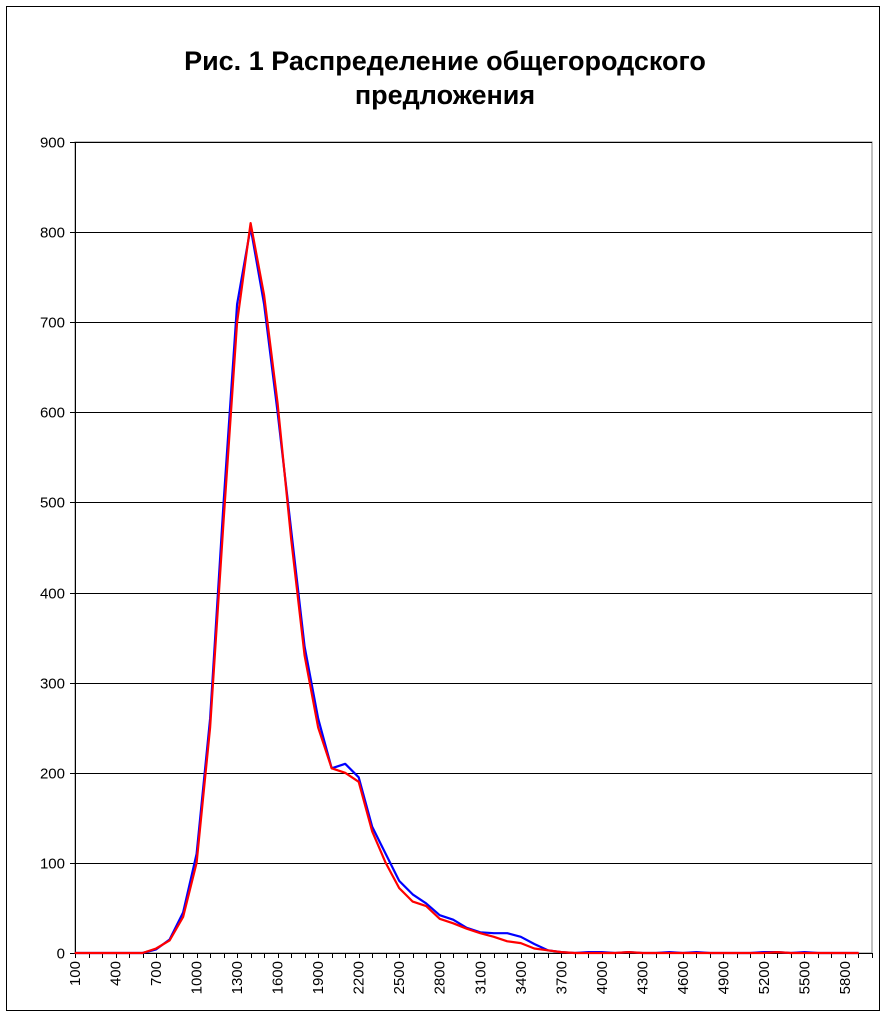 Image resolution: width=890 pixels, height=1021 pixels. I want to click on y-tick-label-600: 600, so click(52, 413).